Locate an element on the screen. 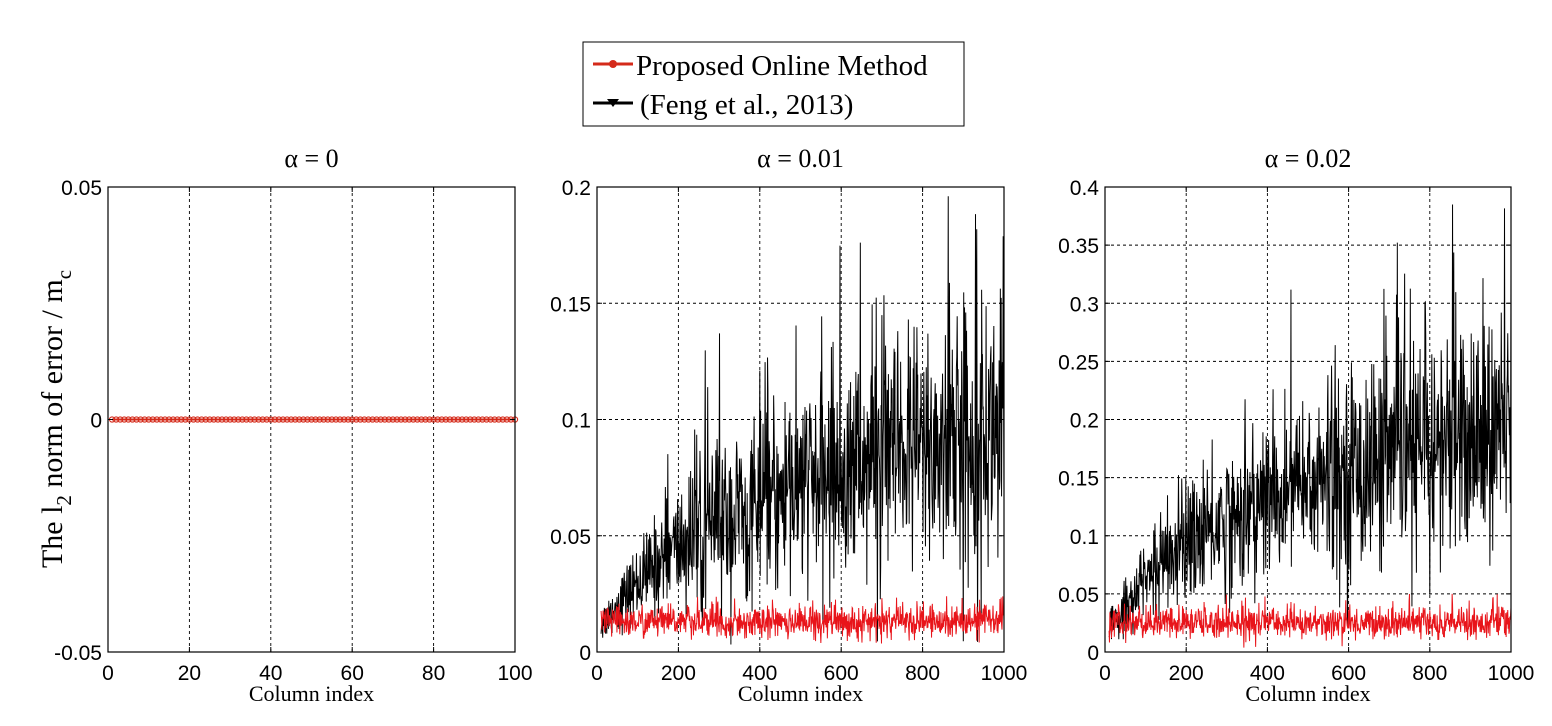 The height and width of the screenshot is (726, 1552). y-tick-label: 0.15 is located at coordinates (1078, 479).